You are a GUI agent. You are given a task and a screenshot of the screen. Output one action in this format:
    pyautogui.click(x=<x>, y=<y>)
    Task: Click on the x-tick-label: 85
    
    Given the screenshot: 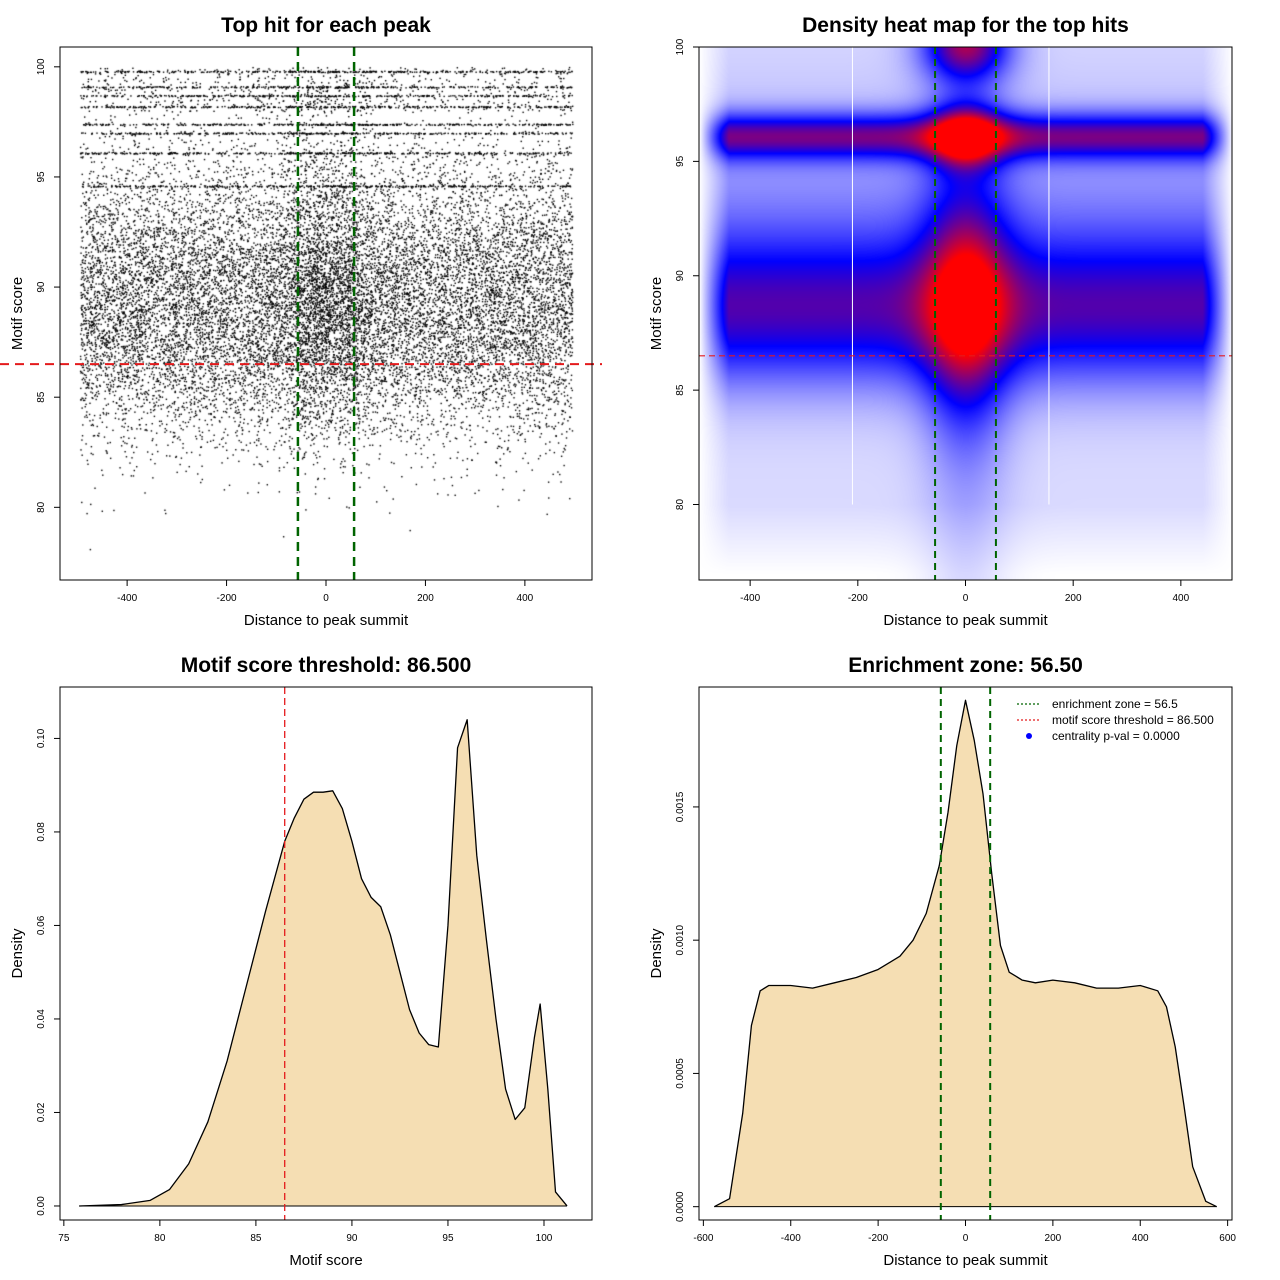 What is the action you would take?
    pyautogui.click(x=256, y=1238)
    